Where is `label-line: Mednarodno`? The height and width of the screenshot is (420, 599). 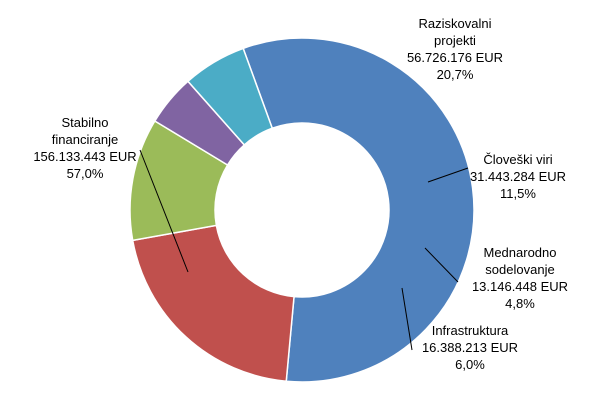
label-line: Mednarodno is located at coordinates (520, 252).